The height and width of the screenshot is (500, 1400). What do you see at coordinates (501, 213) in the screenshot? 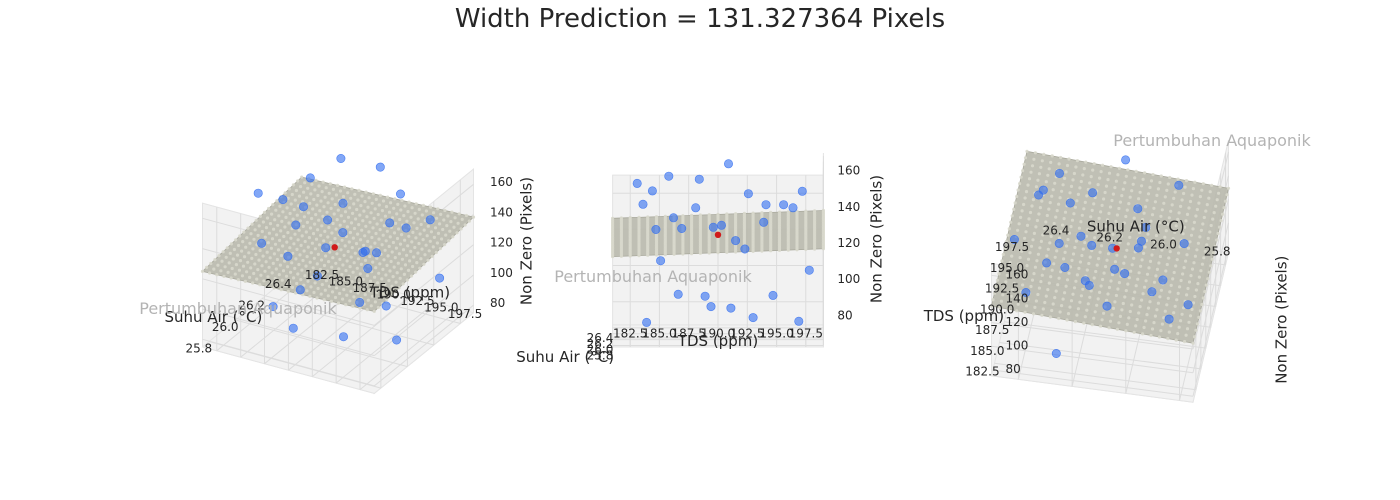
I see `z-tick-label: 140` at bounding box center [501, 213].